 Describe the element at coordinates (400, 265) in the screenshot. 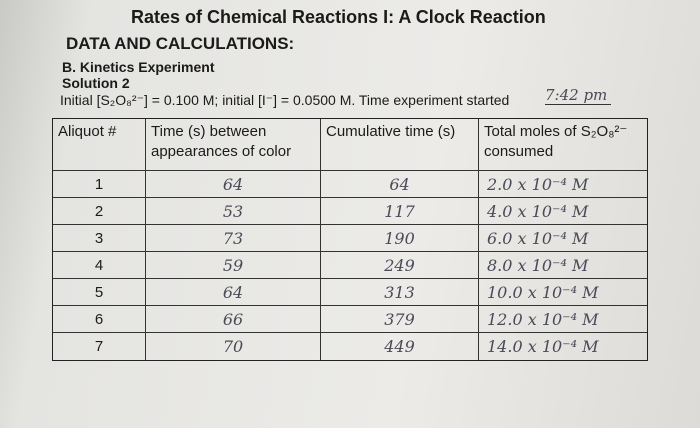

I see `handwritten-value: 249` at that location.